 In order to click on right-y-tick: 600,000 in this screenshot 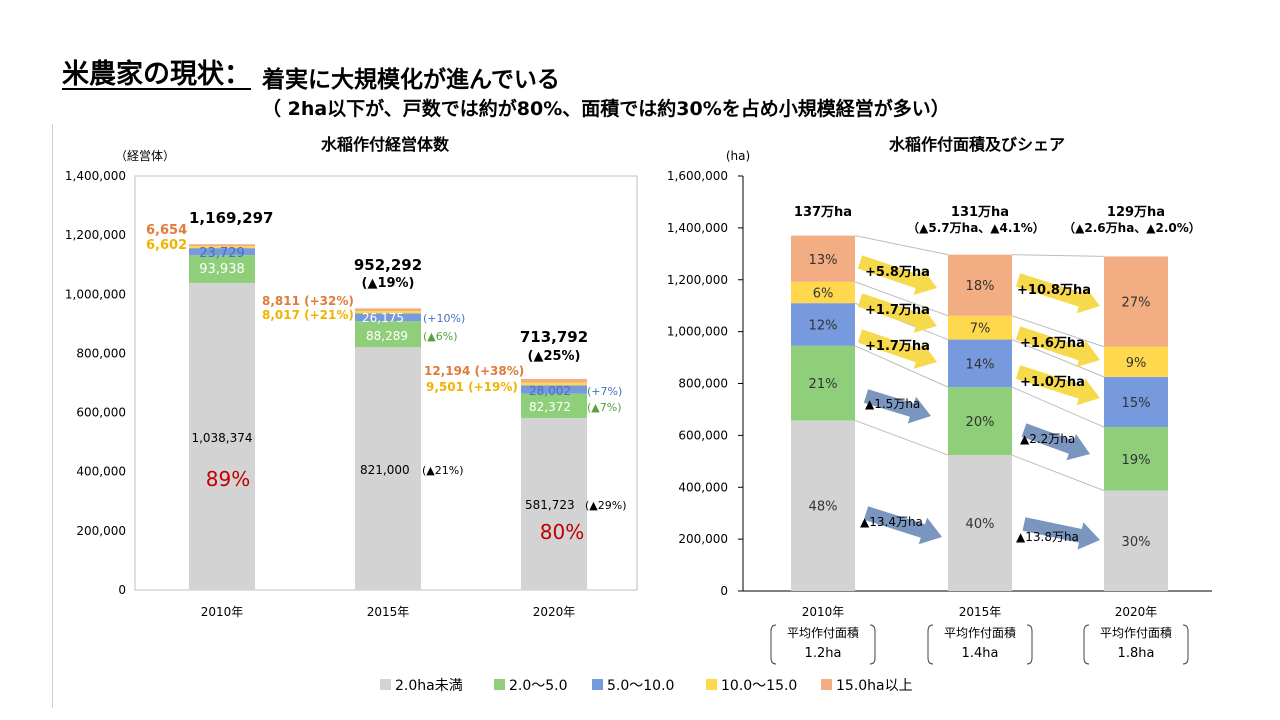, I will do `click(703, 435)`.